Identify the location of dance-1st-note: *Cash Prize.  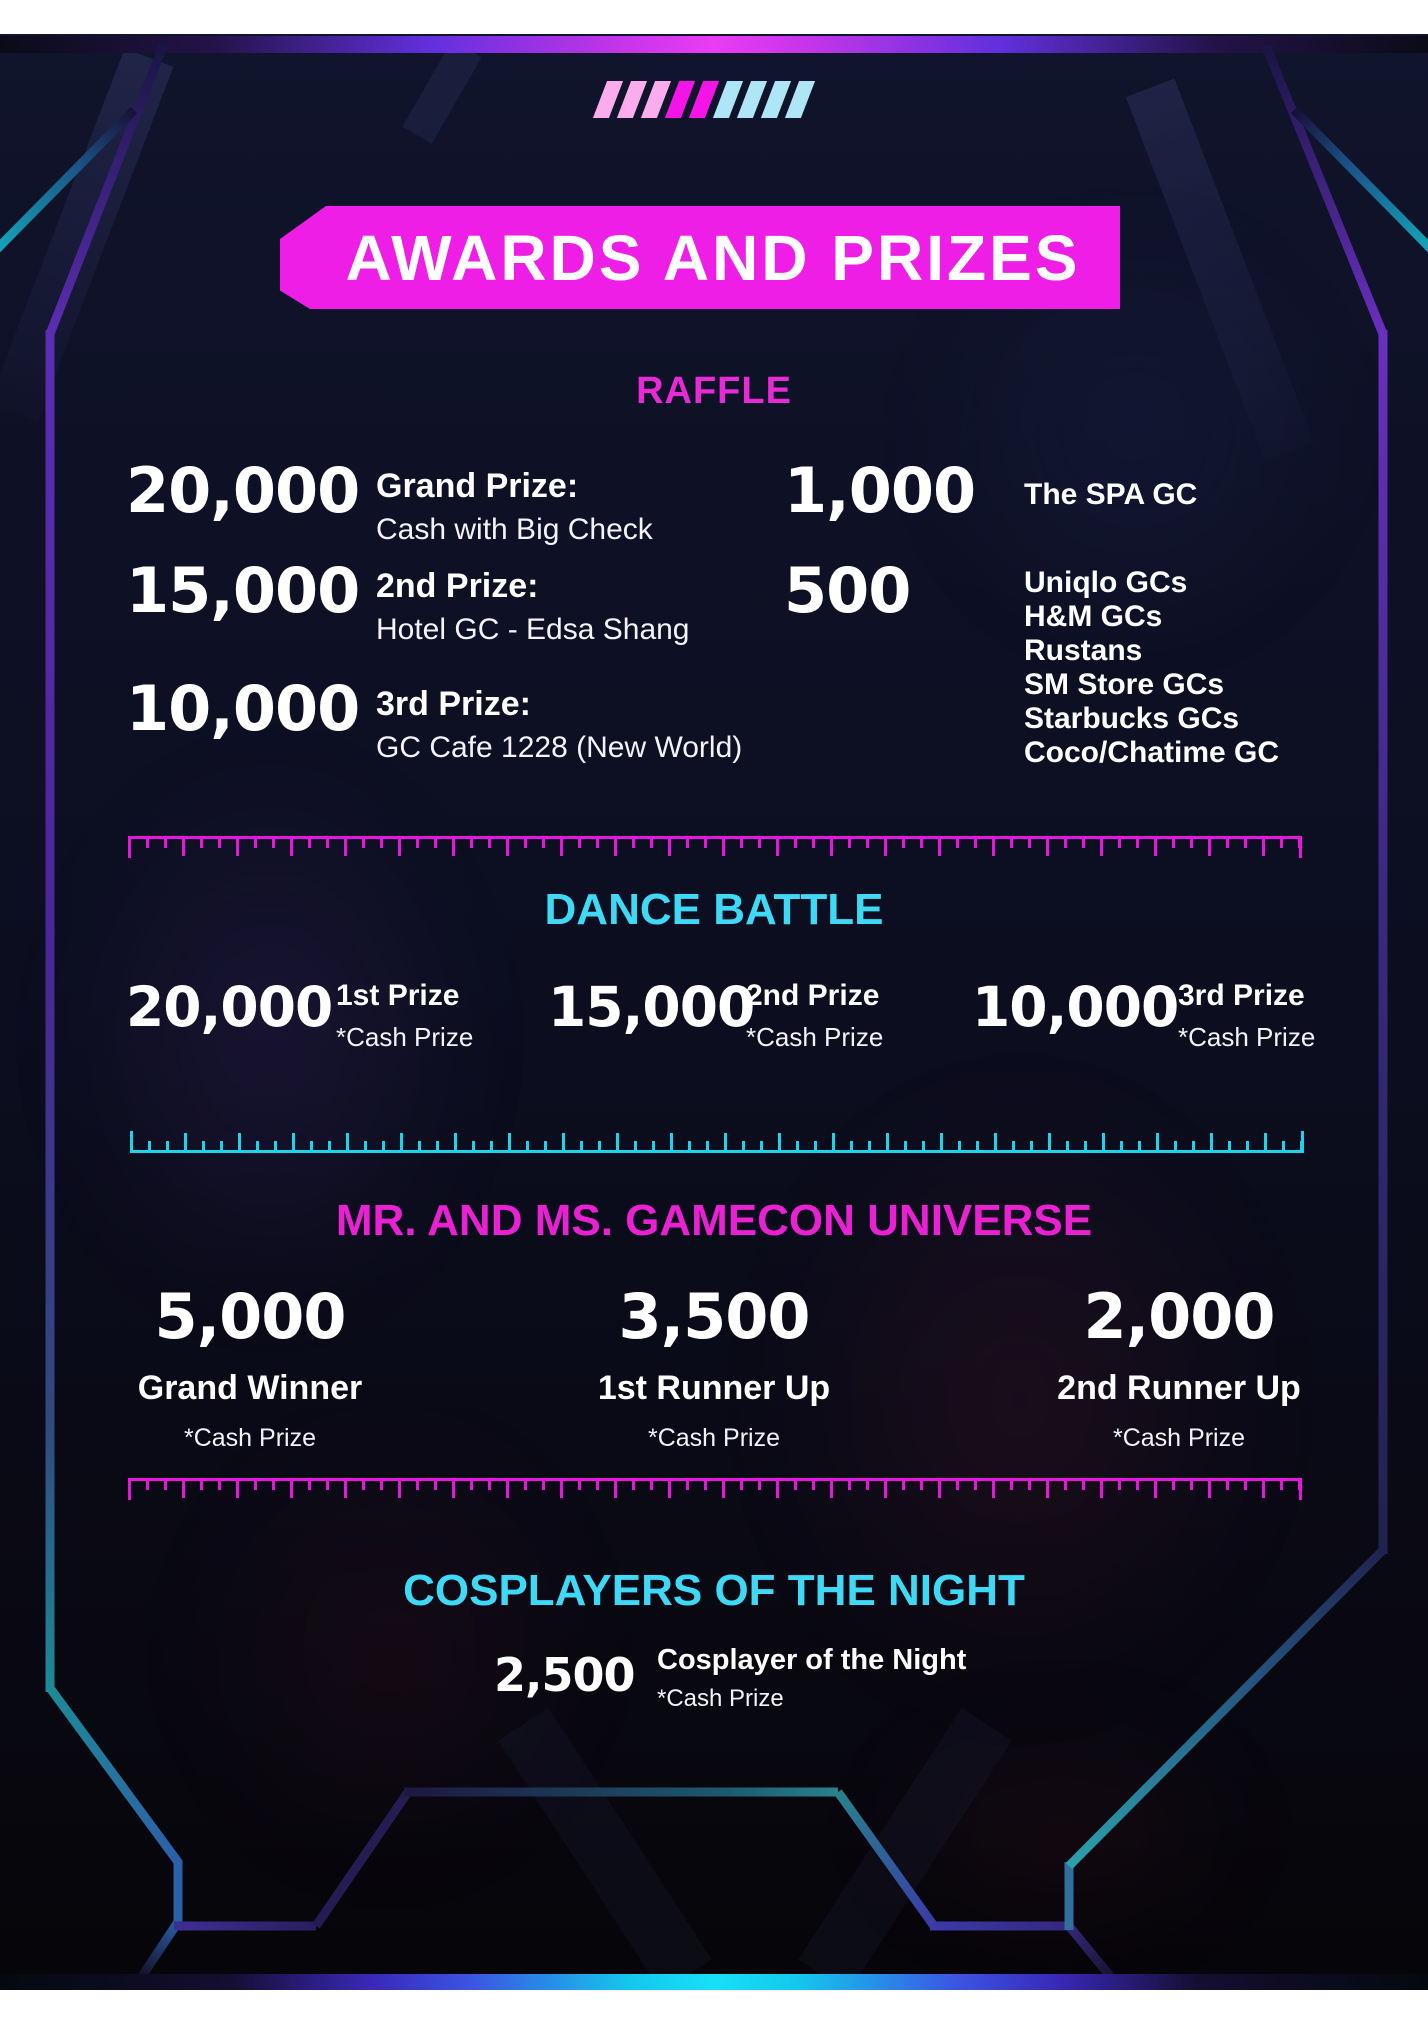
(405, 1037).